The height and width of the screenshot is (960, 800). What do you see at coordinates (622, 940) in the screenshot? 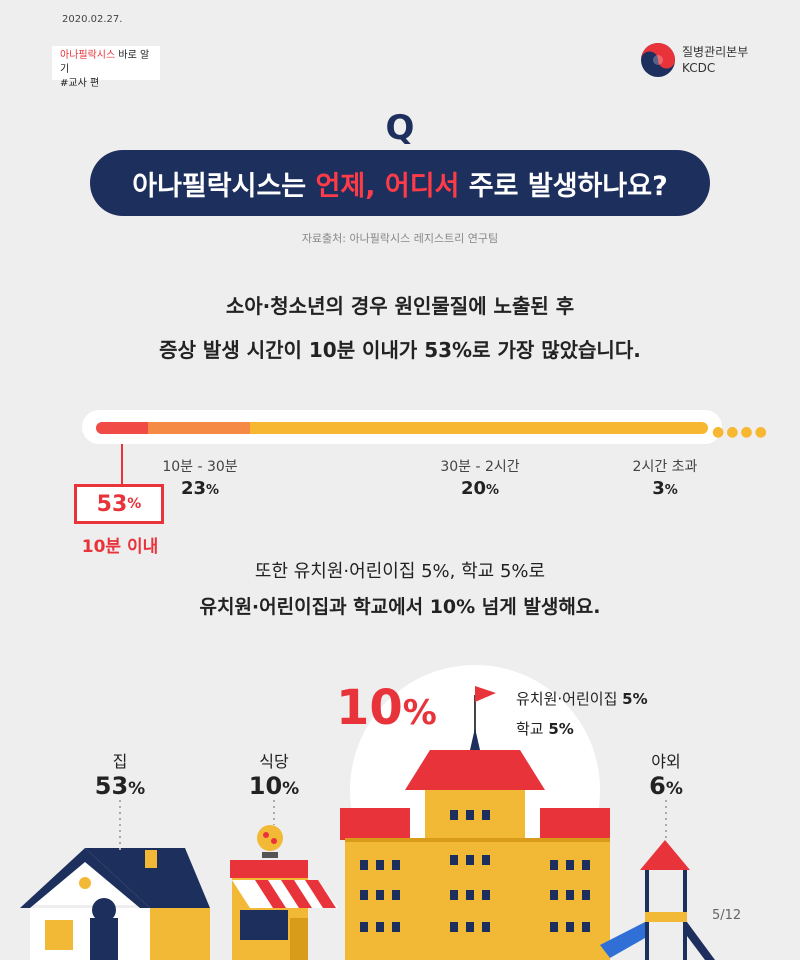
I see `playground-slide` at bounding box center [622, 940].